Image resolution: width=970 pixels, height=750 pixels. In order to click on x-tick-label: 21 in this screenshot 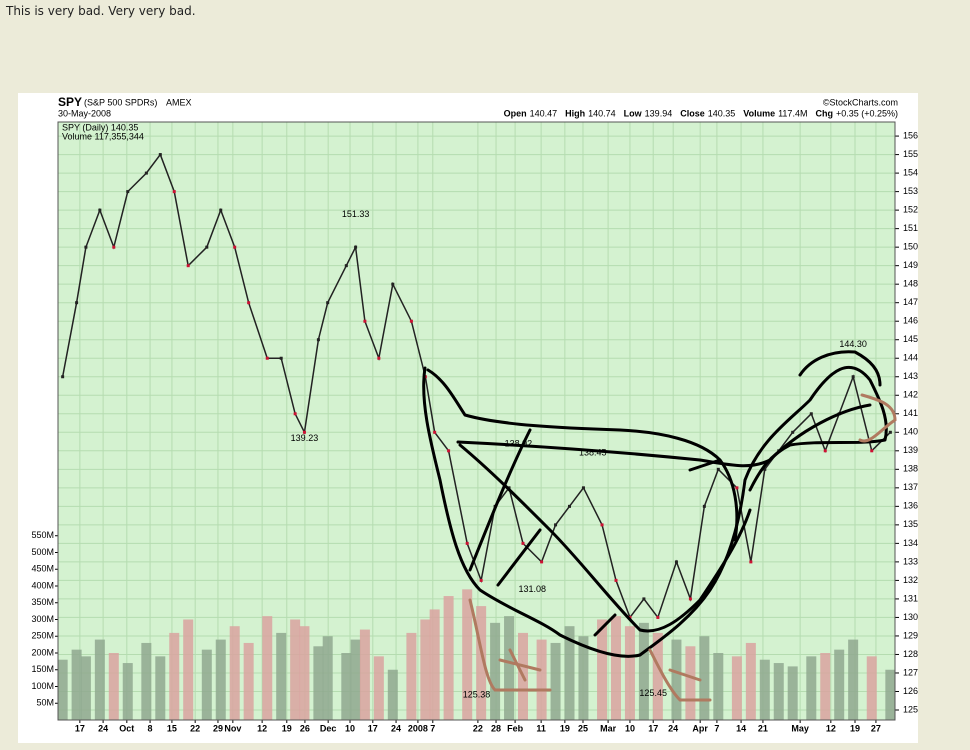, I will do `click(763, 728)`.